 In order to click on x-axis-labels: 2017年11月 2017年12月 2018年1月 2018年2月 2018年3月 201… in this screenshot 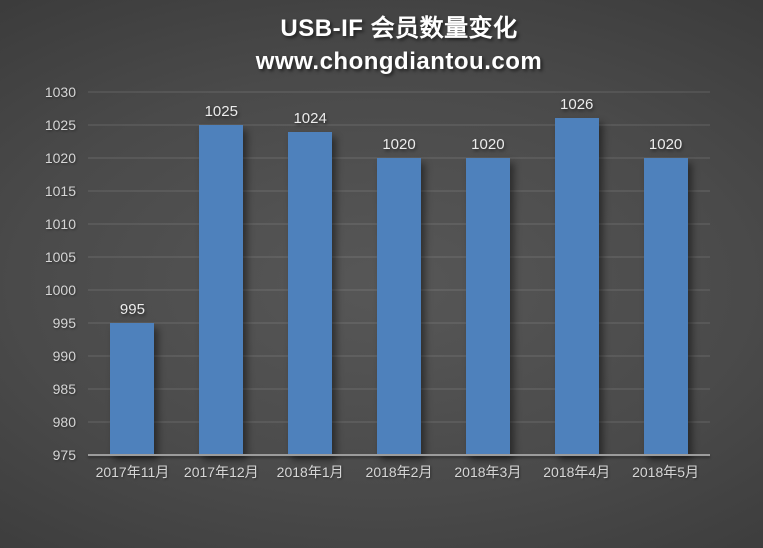, I will do `click(399, 472)`.